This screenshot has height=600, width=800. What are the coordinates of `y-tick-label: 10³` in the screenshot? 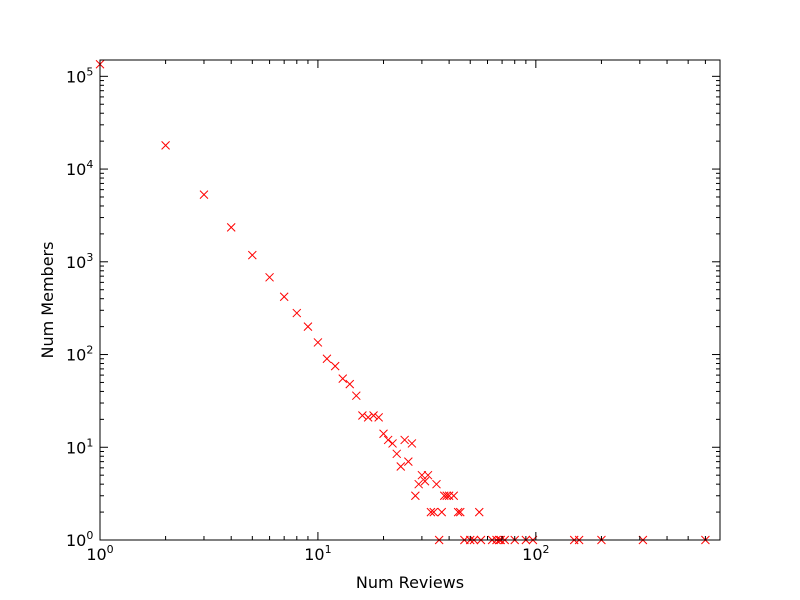 It's located at (79, 261).